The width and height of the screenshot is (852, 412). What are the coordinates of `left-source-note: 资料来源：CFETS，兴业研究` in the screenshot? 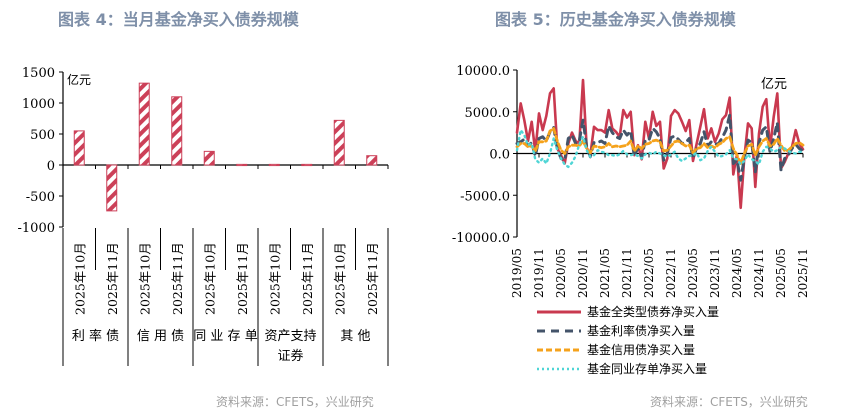 It's located at (295, 402).